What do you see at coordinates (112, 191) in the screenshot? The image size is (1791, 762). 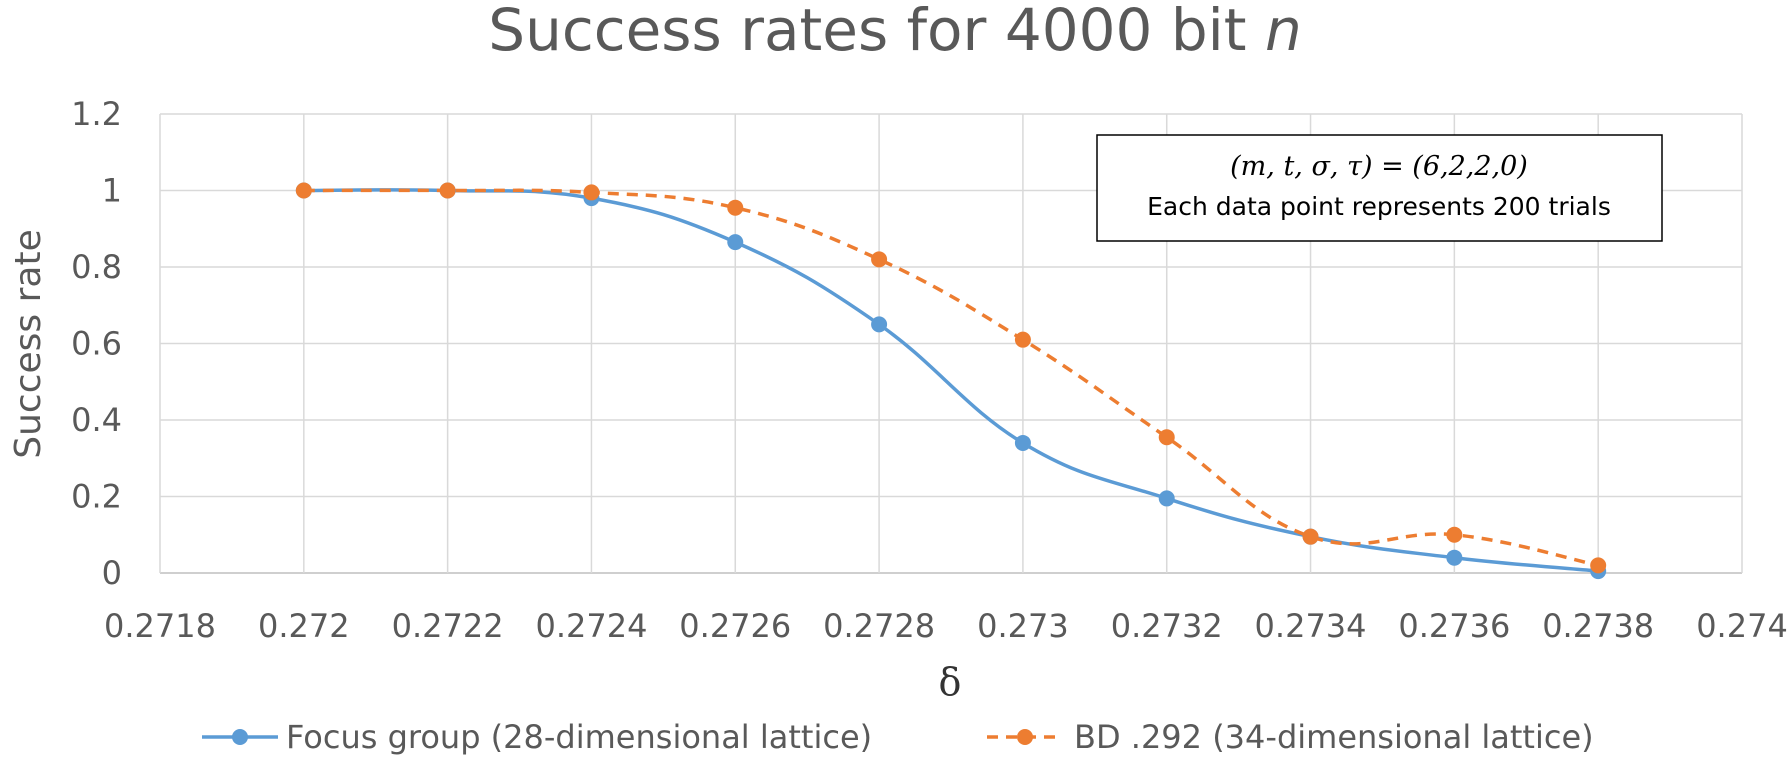 I see `y-tick-label: 1` at bounding box center [112, 191].